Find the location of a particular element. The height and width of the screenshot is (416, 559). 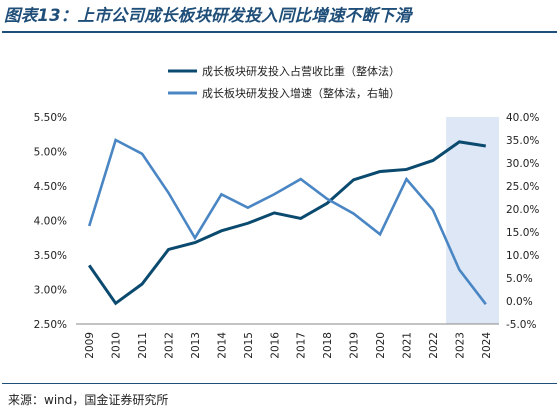

chart-title: 图表13：上市公司成长板块研发投入同比增速不断下滑 is located at coordinates (208, 15).